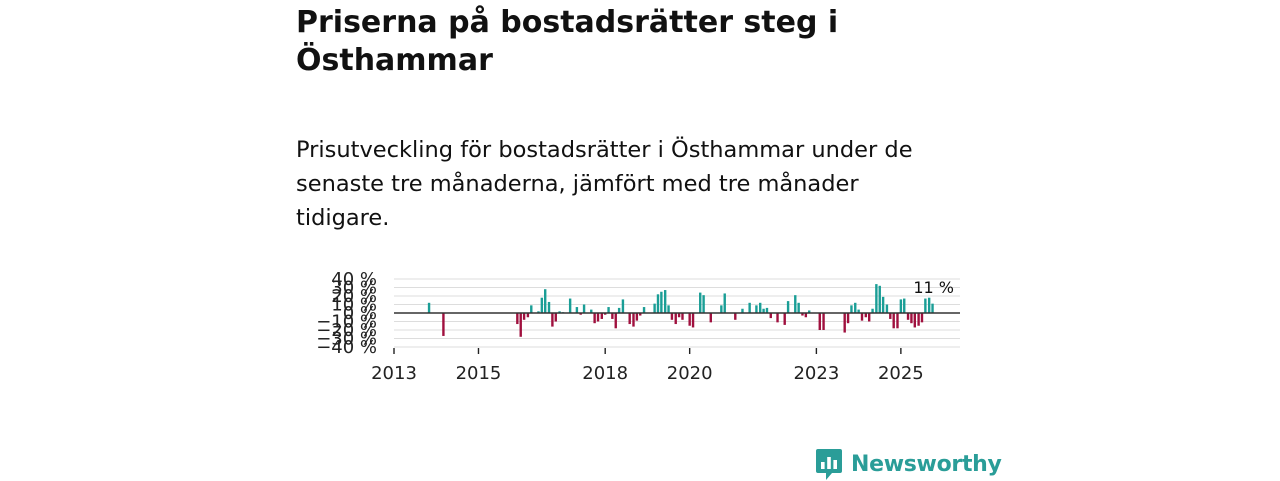 This screenshot has height=481, width=1280. Describe the element at coordinates (354, 288) in the screenshot. I see `y-tick-label: 30 %` at that location.